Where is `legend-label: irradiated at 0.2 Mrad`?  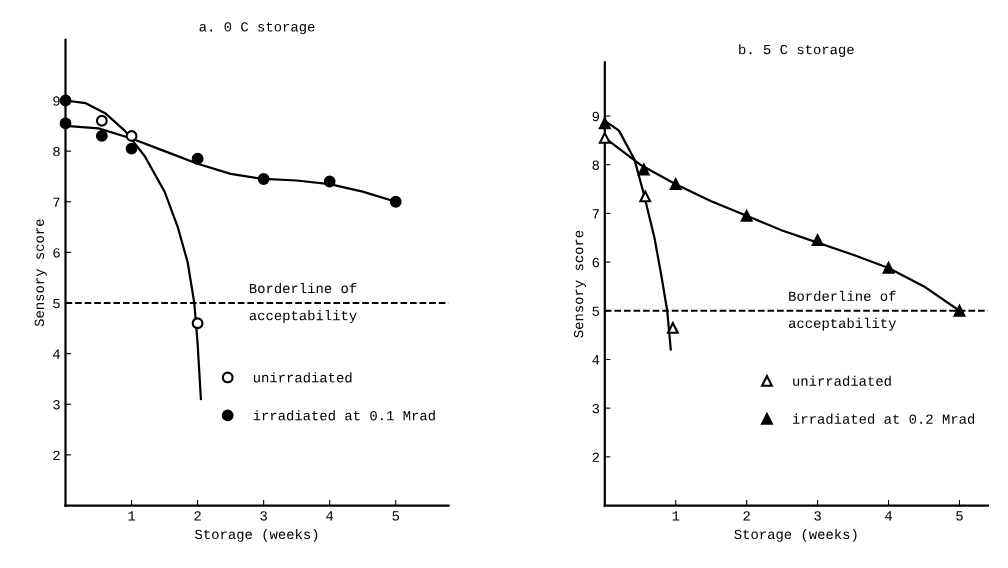 legend-label: irradiated at 0.2 Mrad is located at coordinates (883, 418).